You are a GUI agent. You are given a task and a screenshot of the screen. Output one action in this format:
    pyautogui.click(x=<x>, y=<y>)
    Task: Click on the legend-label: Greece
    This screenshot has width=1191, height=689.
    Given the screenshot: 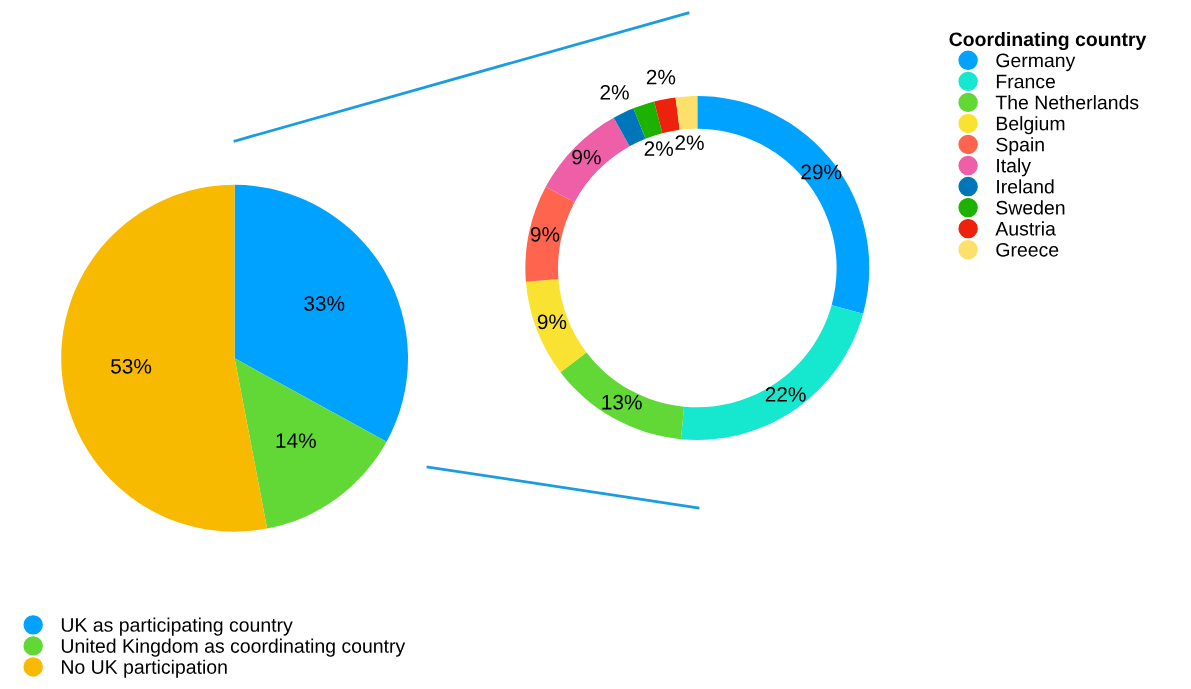 What is the action you would take?
    pyautogui.click(x=1027, y=249)
    